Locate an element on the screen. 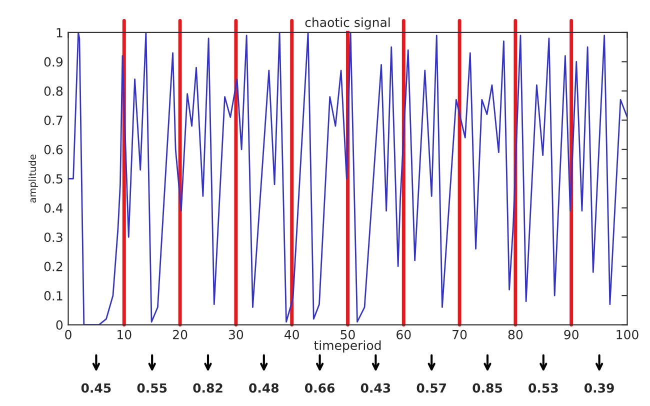 The image size is (650, 406). y-tick-label: 0.4 is located at coordinates (53, 208).